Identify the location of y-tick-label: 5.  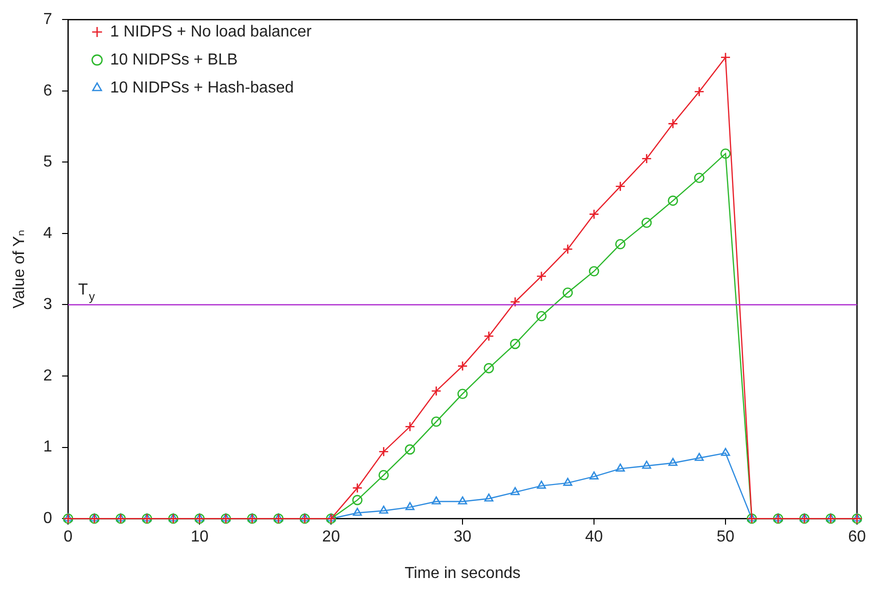
(47, 162).